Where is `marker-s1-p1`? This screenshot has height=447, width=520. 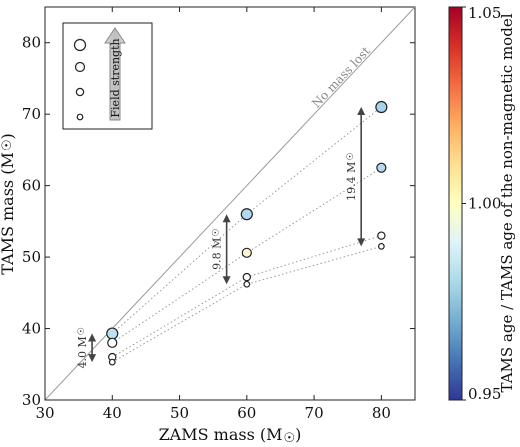
marker-s1-p1 is located at coordinates (112, 333).